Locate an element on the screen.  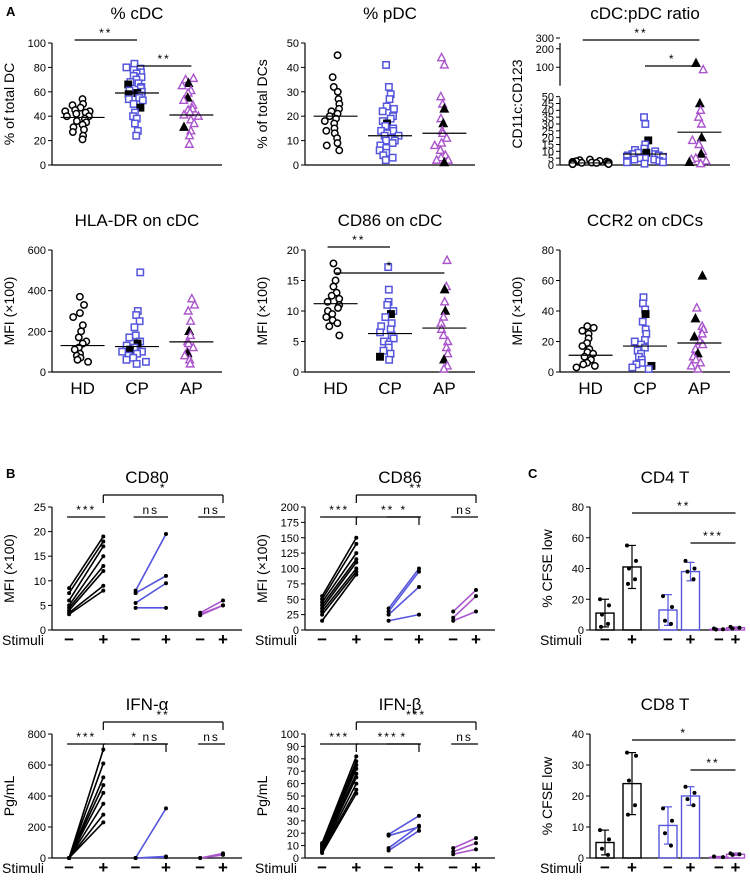
y-tick-label: 15 is located at coordinates (293, 282).